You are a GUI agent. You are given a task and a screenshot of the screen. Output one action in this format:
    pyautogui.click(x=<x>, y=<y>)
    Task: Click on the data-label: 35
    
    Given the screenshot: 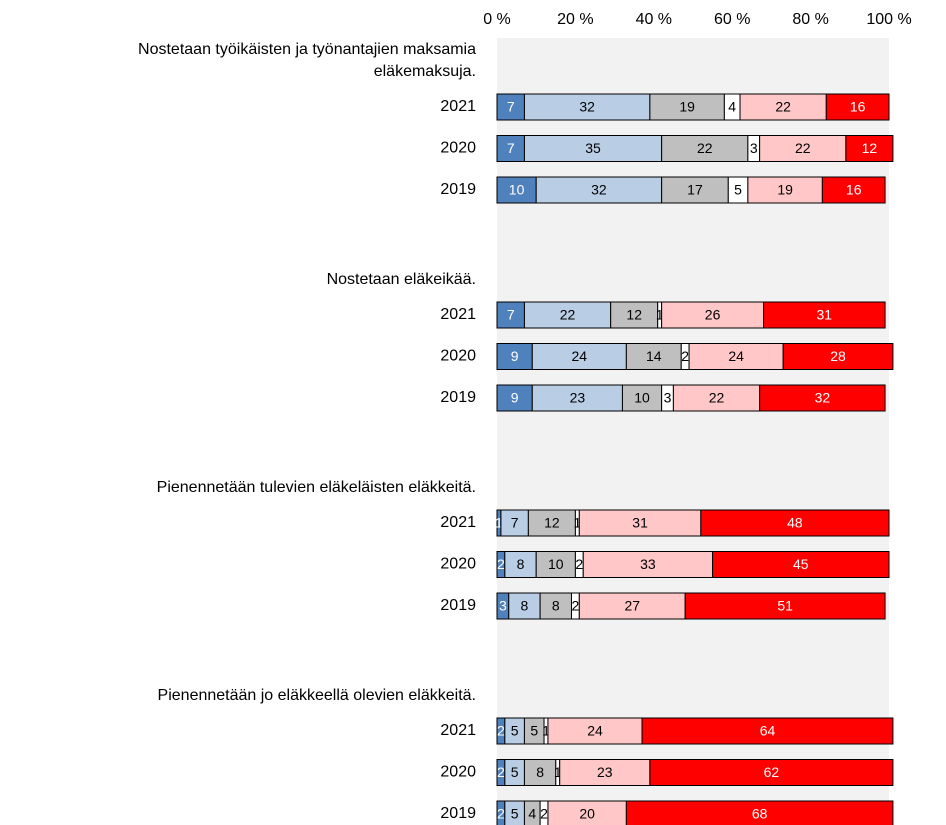 What is the action you would take?
    pyautogui.click(x=593, y=148)
    